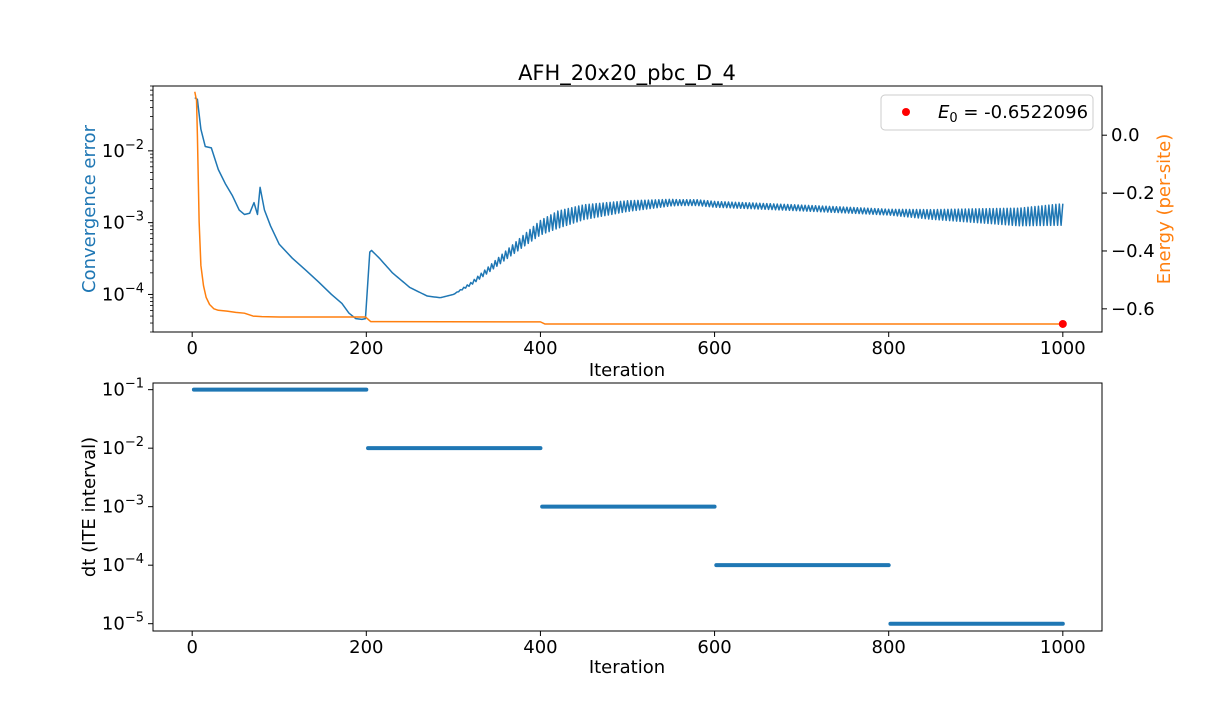 The image size is (1224, 720). Describe the element at coordinates (953, 118) in the screenshot. I see `legend-subscript: 0` at that location.